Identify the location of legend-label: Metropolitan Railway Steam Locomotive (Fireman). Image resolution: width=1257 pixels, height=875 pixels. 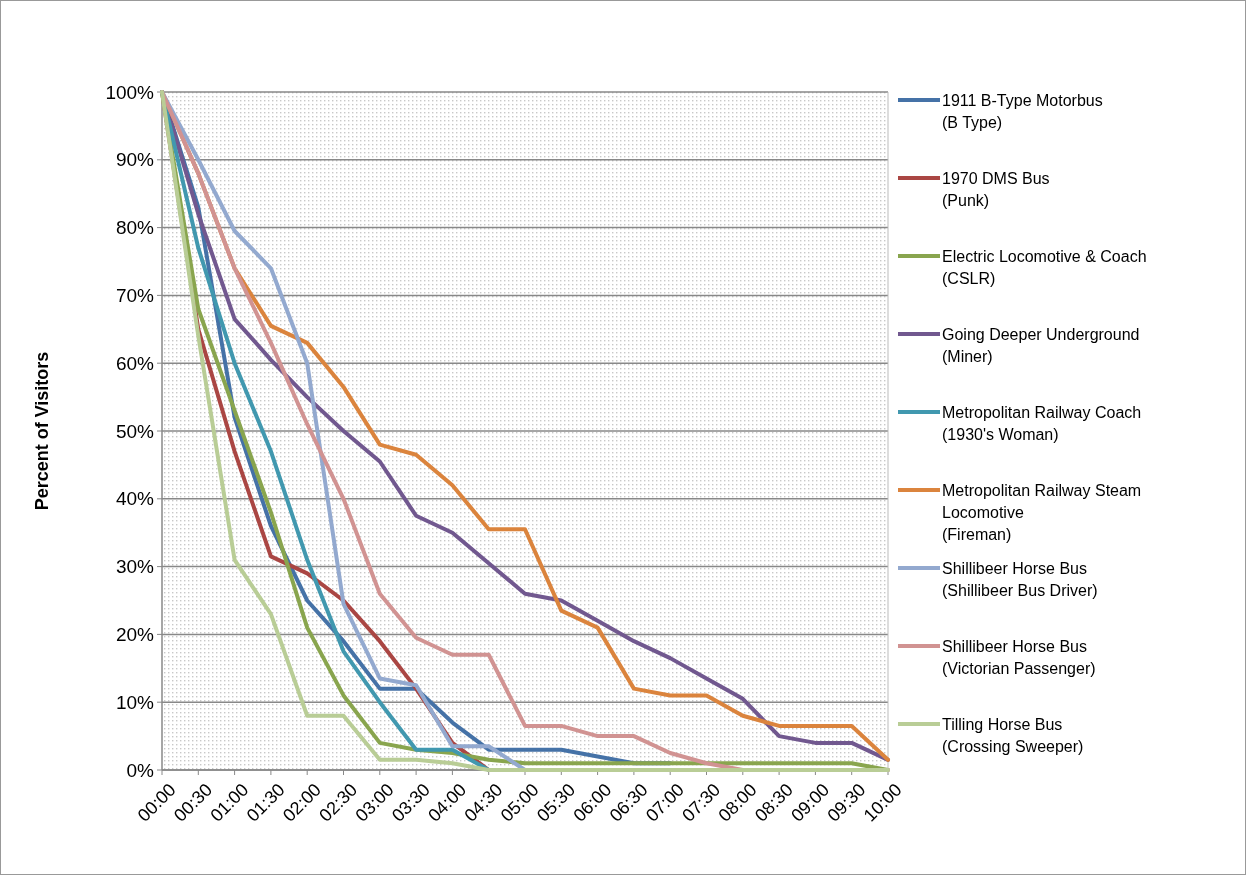
(1042, 512).